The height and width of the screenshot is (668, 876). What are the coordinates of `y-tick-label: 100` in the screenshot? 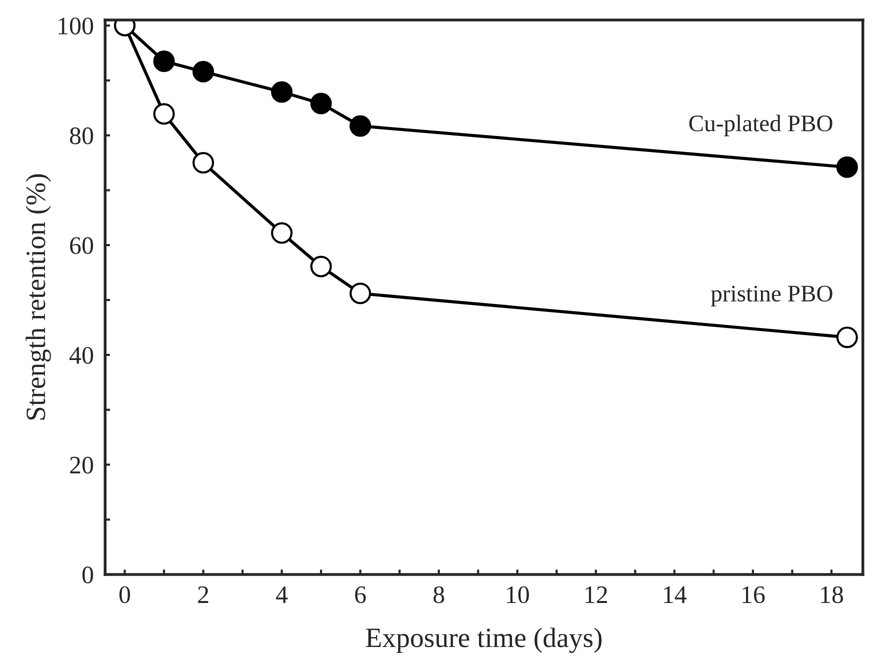 It's located at (76, 26).